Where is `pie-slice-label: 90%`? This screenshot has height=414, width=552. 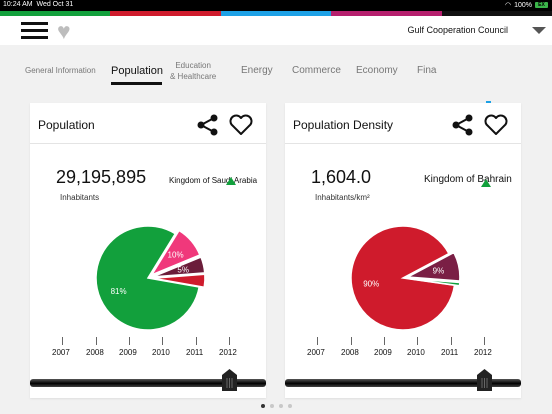
pie-slice-label: 90% is located at coordinates (371, 284).